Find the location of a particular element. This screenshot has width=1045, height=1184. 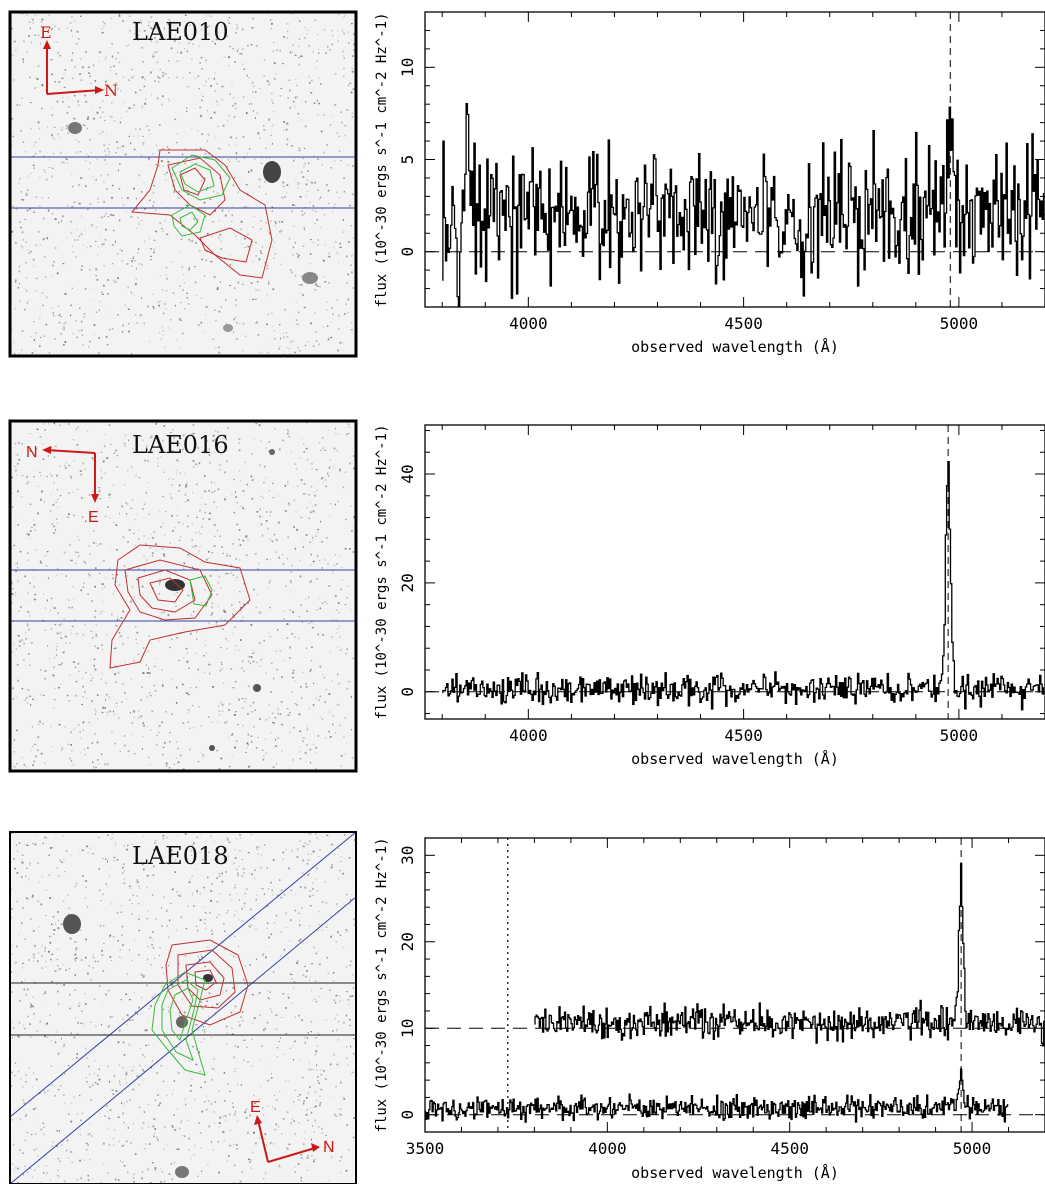

spectrum-plot-area is located at coordinates (735, 572).